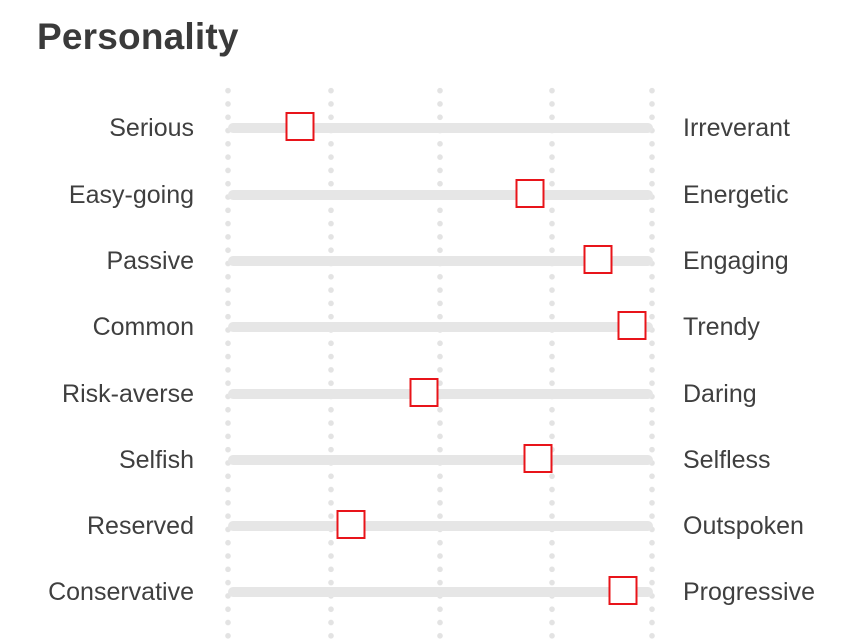 The width and height of the screenshot is (847, 641). I want to click on trait-left-label: Selfish, so click(156, 460).